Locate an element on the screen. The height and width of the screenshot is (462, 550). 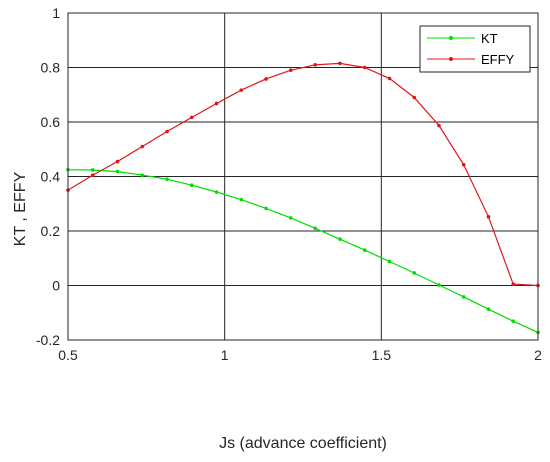
legend: KT EFFY is located at coordinates (475, 49).